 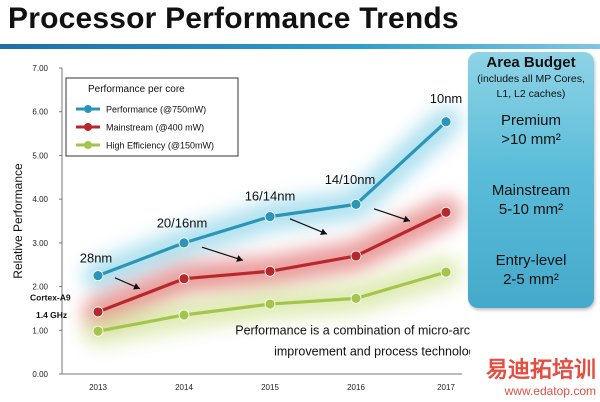 What do you see at coordinates (531, 279) in the screenshot?
I see `entry-level-value: 2-5 mm²` at bounding box center [531, 279].